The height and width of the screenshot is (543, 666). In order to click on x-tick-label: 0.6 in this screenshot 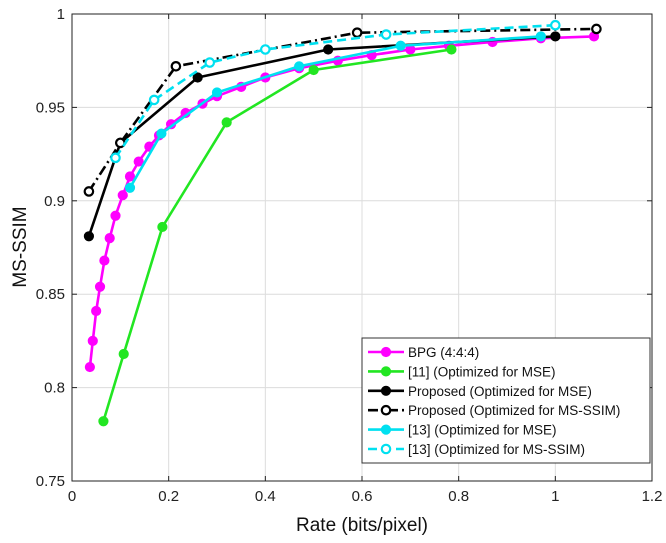, I will do `click(362, 496)`.